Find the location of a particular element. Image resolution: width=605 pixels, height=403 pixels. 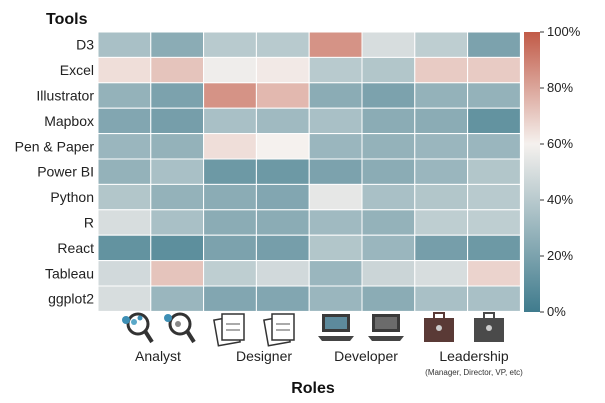

row-label: Pen & Paper is located at coordinates (55, 146).